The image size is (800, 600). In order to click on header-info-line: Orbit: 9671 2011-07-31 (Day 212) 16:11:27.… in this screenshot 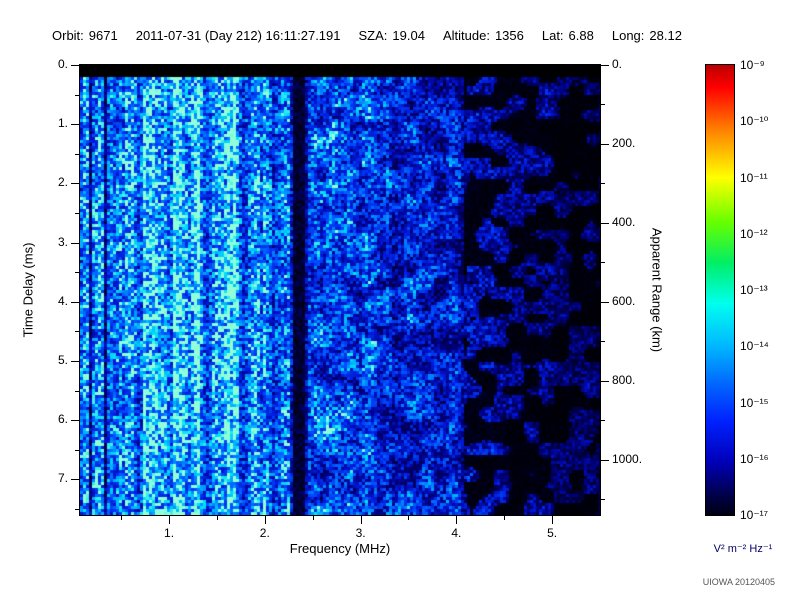, I will do `click(422, 35)`.